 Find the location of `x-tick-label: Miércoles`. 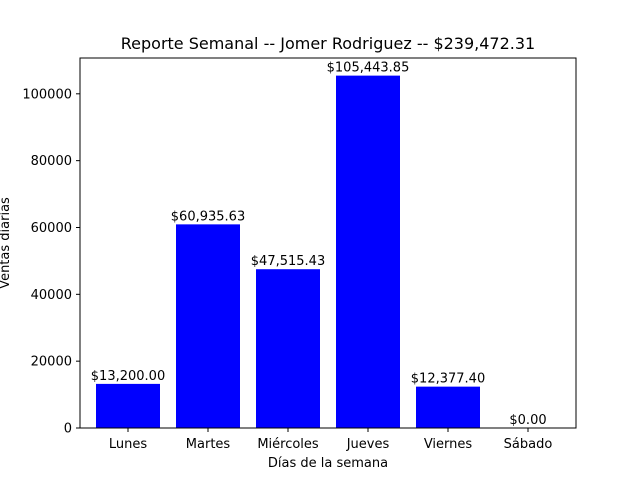

x-tick-label: Miércoles is located at coordinates (288, 444).